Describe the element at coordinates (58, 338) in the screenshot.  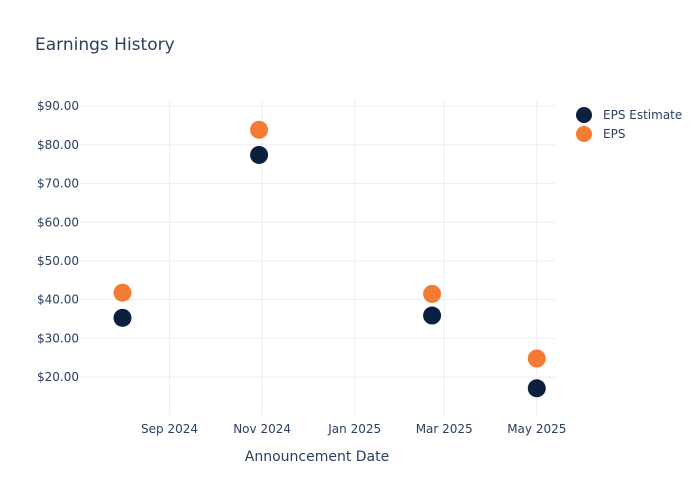
I see `y-tick-label: $30.00` at that location.